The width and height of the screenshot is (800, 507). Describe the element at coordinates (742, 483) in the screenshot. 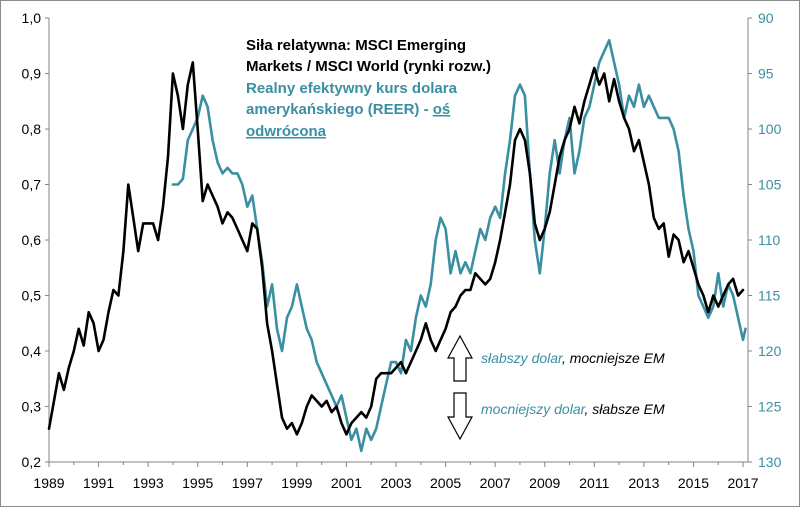

I see `x-tick-label: 2017` at that location.